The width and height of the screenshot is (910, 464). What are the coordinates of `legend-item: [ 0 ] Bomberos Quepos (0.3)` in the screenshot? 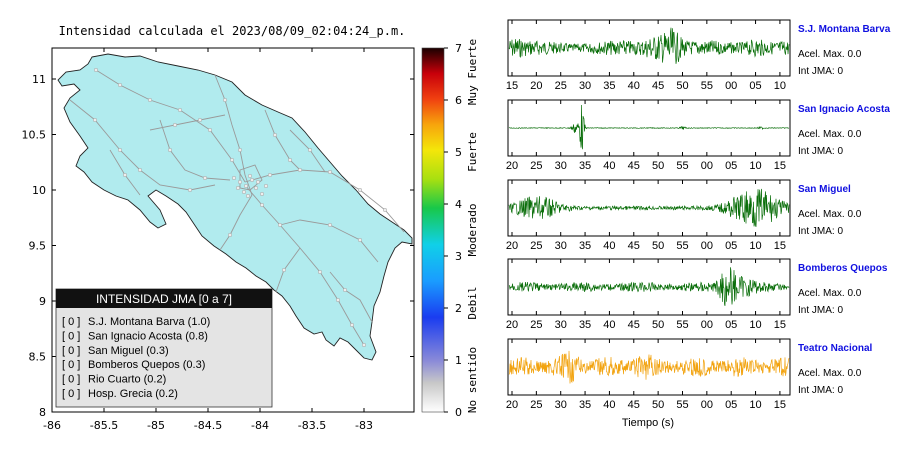 It's located at (133, 365).